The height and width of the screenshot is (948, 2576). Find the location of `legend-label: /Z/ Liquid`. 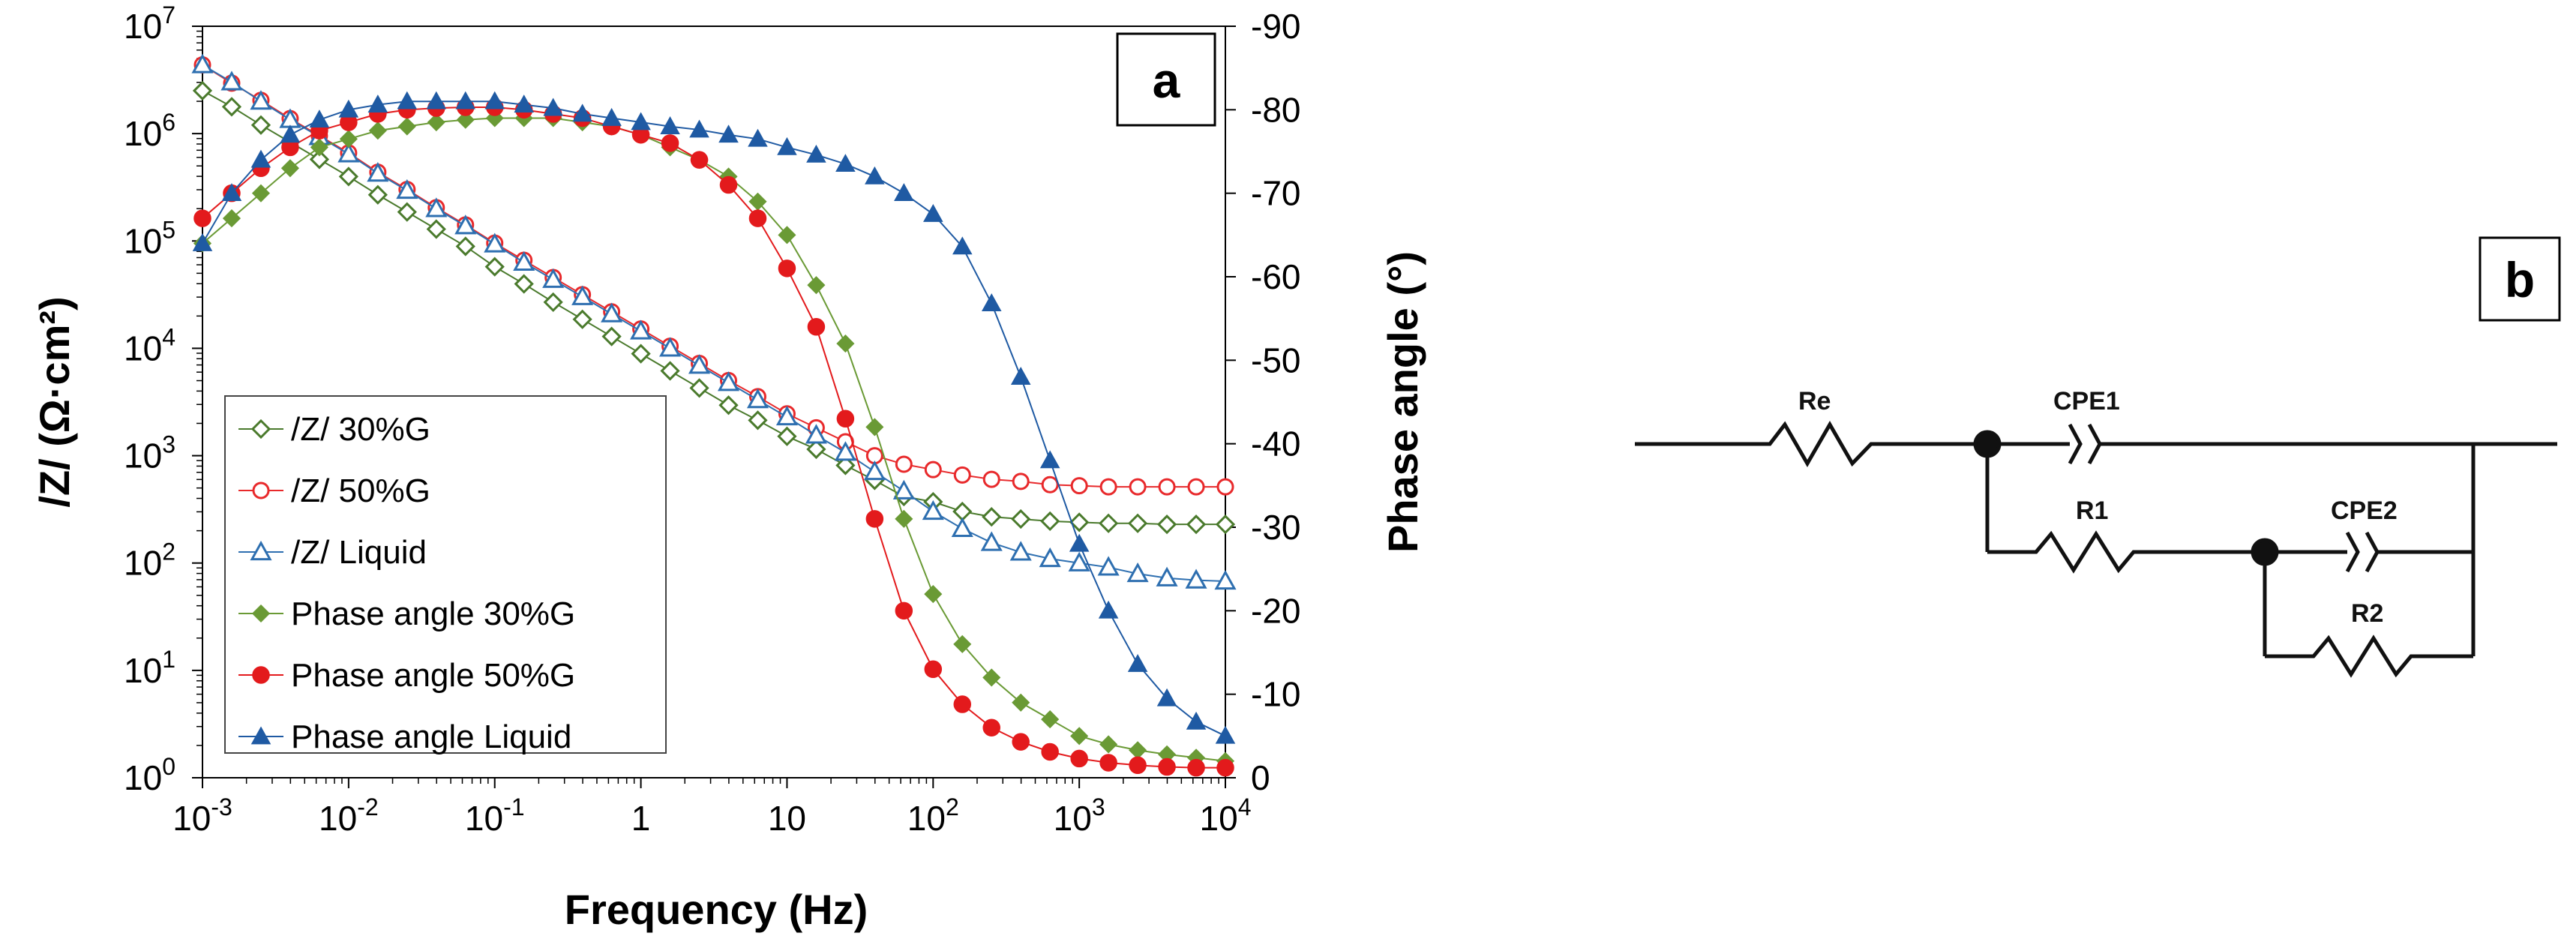

legend-label: /Z/ Liquid is located at coordinates (359, 552).